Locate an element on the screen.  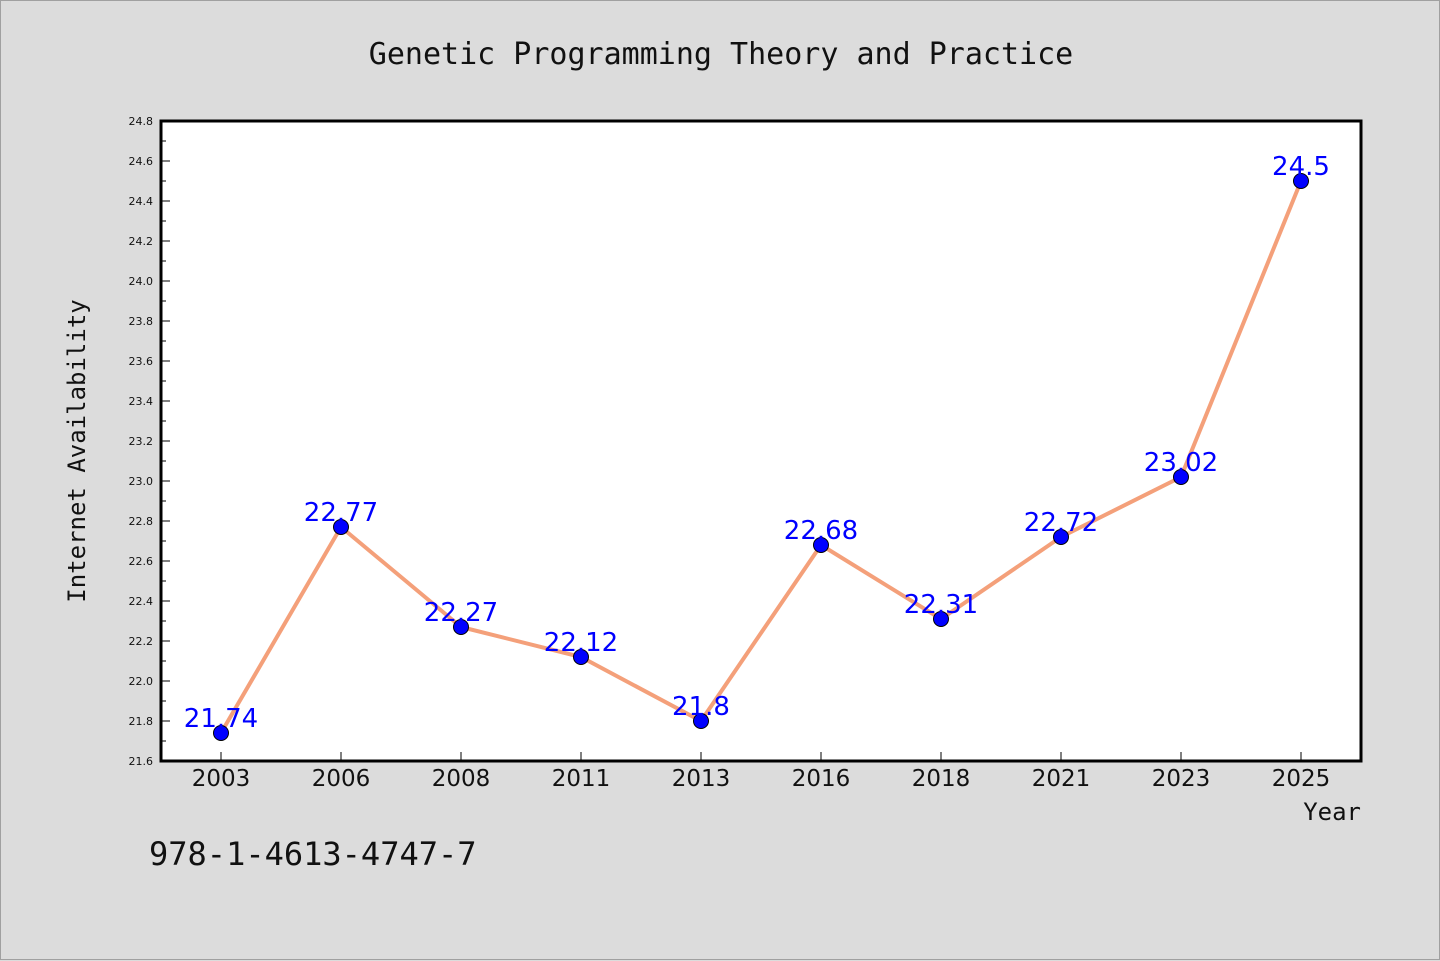
data-label: 22.27 is located at coordinates (461, 613).